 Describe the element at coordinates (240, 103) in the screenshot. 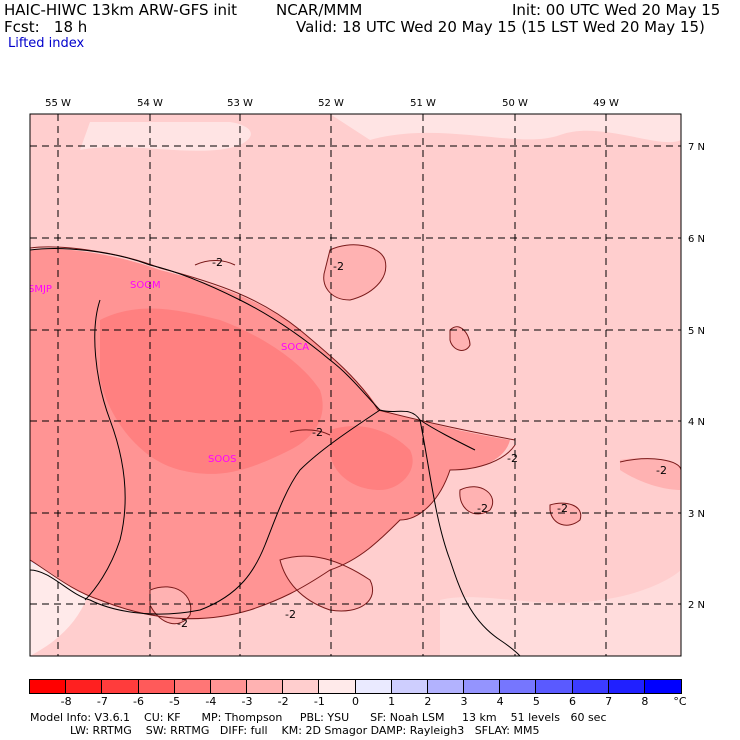

I see `lon-label: 53 W` at that location.